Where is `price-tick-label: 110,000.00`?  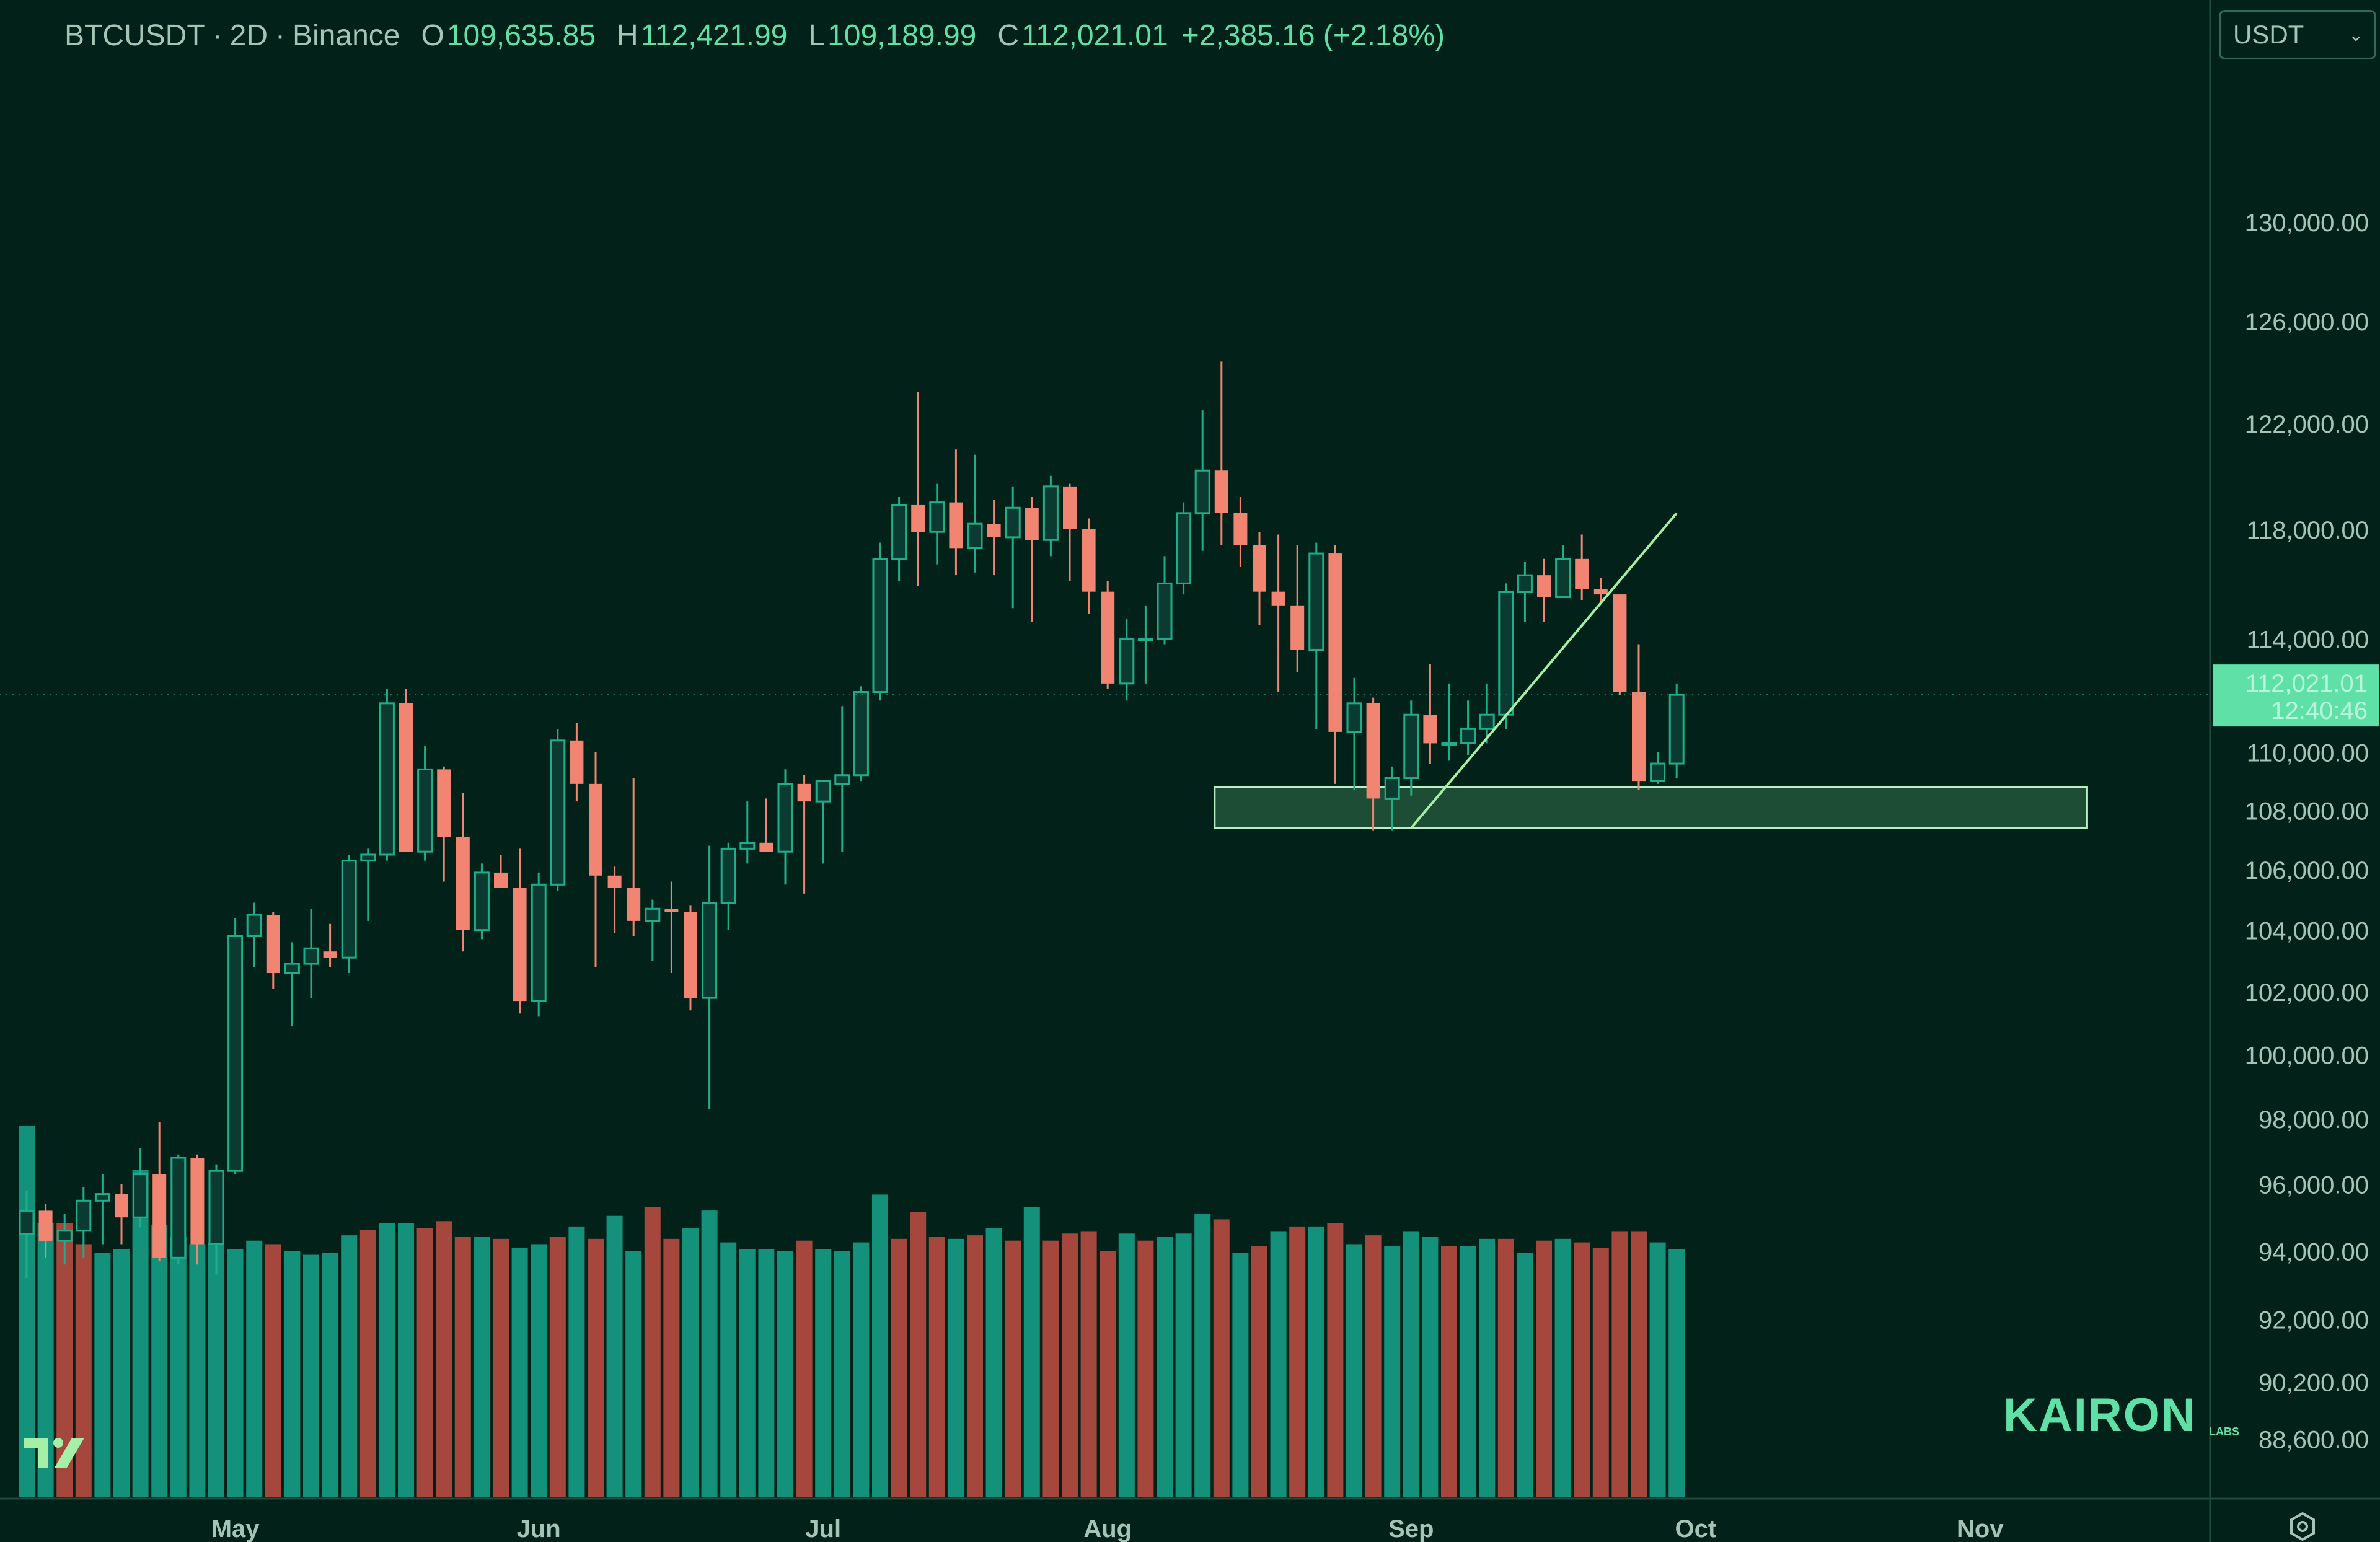 price-tick-label: 110,000.00 is located at coordinates (2308, 753).